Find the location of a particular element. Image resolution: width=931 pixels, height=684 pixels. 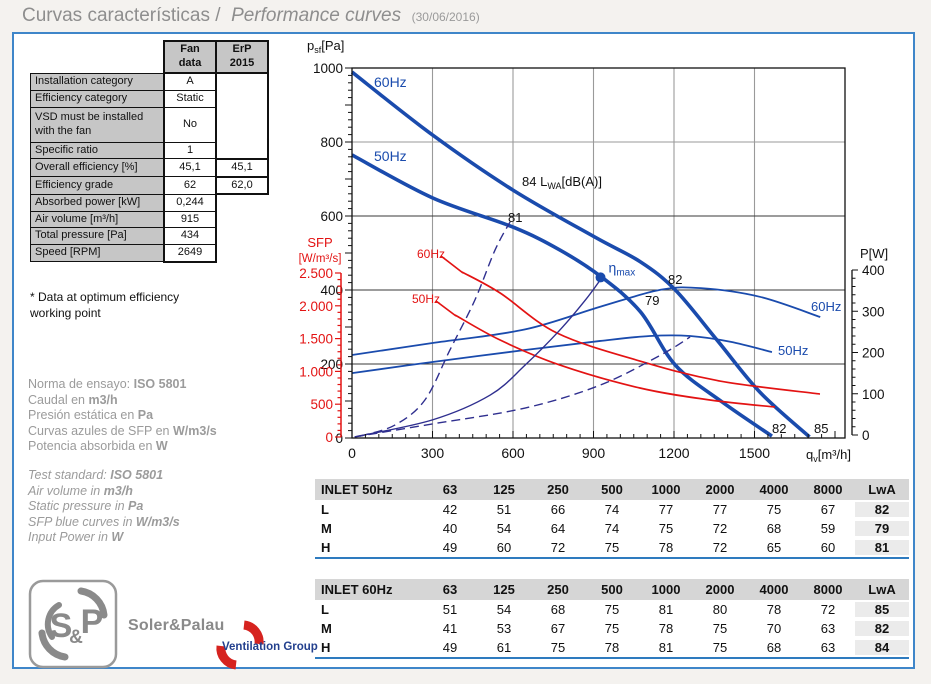

power-tick-label: 0 is located at coordinates (866, 435).